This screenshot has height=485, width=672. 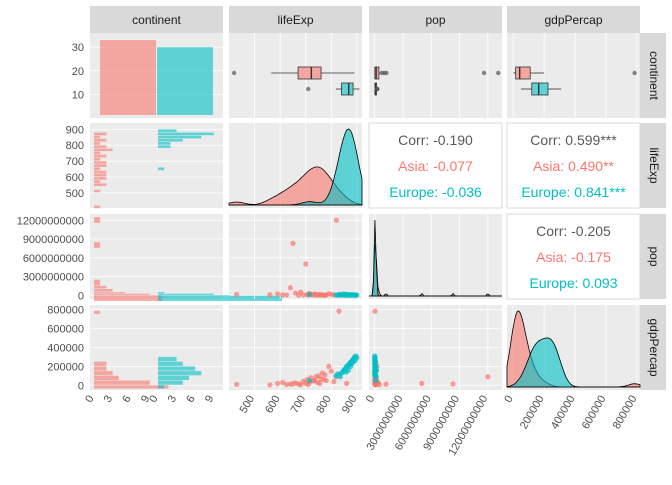 What do you see at coordinates (65, 349) in the screenshot?
I see `tick-label-gdpPercap-y: 400000` at bounding box center [65, 349].